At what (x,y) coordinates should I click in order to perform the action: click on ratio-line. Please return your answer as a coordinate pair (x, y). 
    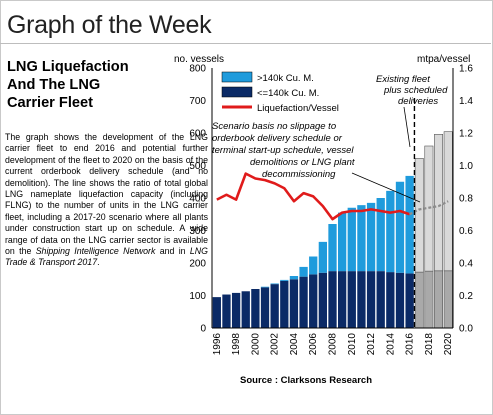
    Looking at the image, I should click on (313, 196).